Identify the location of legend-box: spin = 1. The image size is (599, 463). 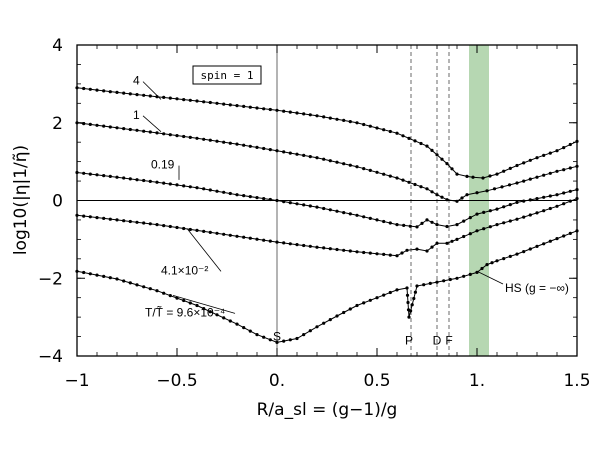
(227, 75).